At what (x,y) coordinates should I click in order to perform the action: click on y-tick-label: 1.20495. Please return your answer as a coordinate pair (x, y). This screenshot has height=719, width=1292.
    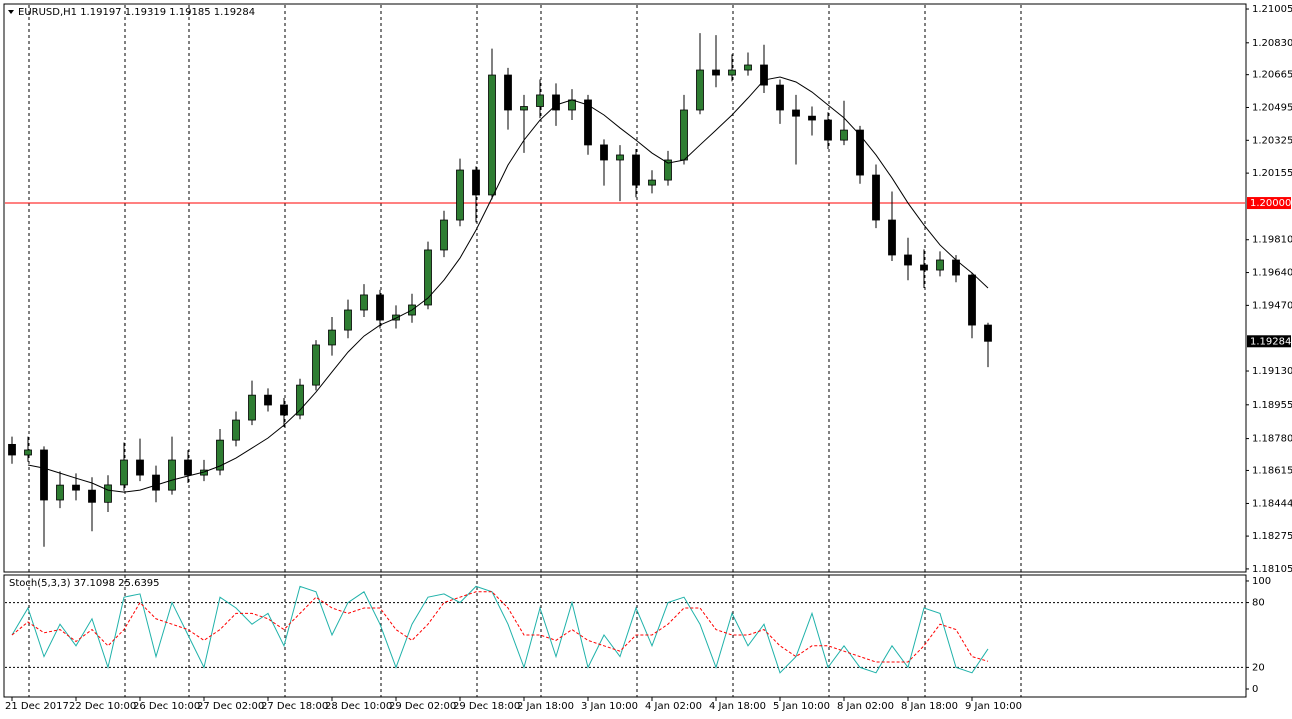
    Looking at the image, I should click on (1272, 107).